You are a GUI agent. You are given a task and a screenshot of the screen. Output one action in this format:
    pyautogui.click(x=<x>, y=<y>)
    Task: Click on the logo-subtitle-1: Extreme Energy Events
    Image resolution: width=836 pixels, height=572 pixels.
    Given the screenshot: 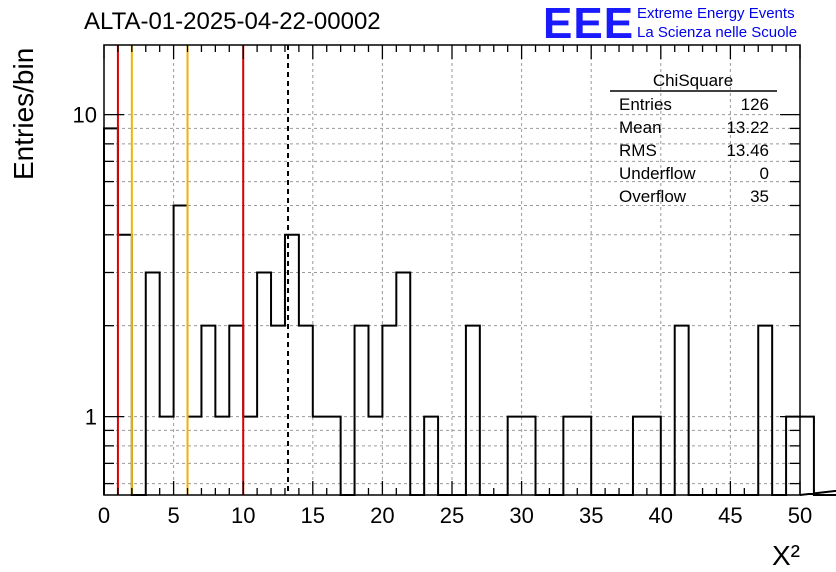 What is the action you would take?
    pyautogui.click(x=716, y=13)
    